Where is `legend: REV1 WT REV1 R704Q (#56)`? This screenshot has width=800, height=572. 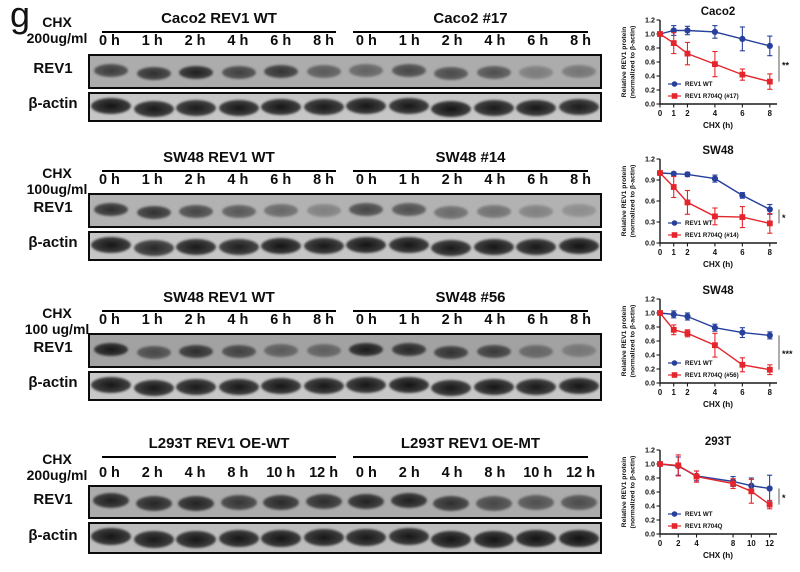
legend: REV1 WT REV1 R704Q (#56) is located at coordinates (703, 369).